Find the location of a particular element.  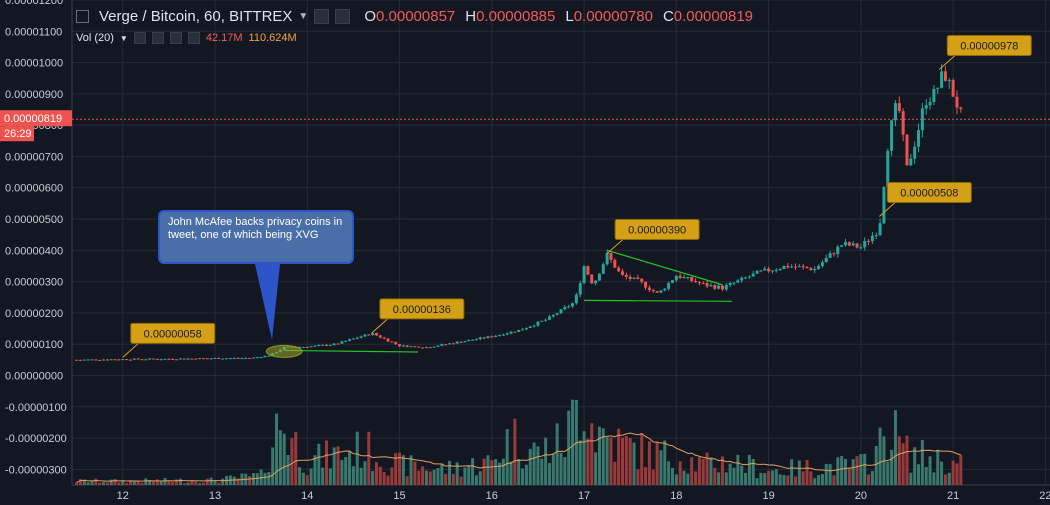

callout-label: 0.00000508 is located at coordinates (929, 194).